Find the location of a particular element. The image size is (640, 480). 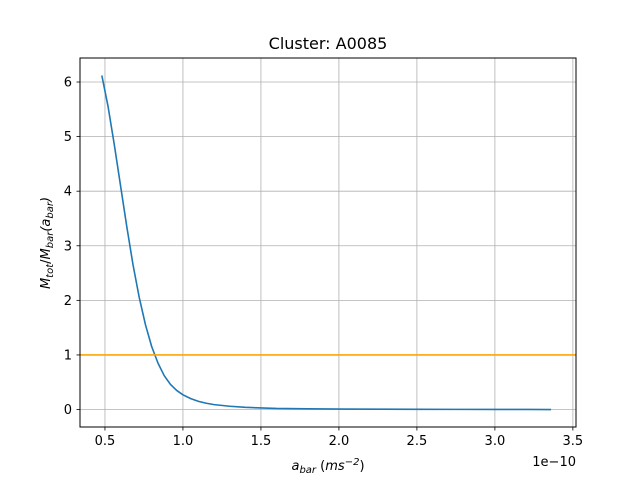

y-tick-label: 6 is located at coordinates (68, 83).